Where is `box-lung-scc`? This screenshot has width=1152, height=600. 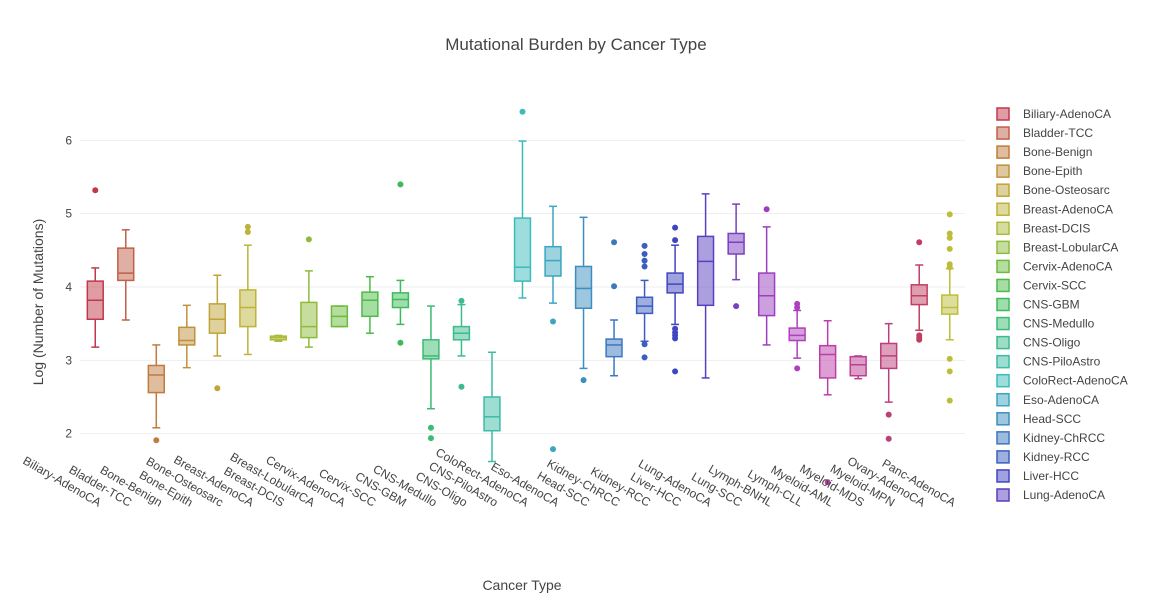
box-lung-scc is located at coordinates (736, 256).